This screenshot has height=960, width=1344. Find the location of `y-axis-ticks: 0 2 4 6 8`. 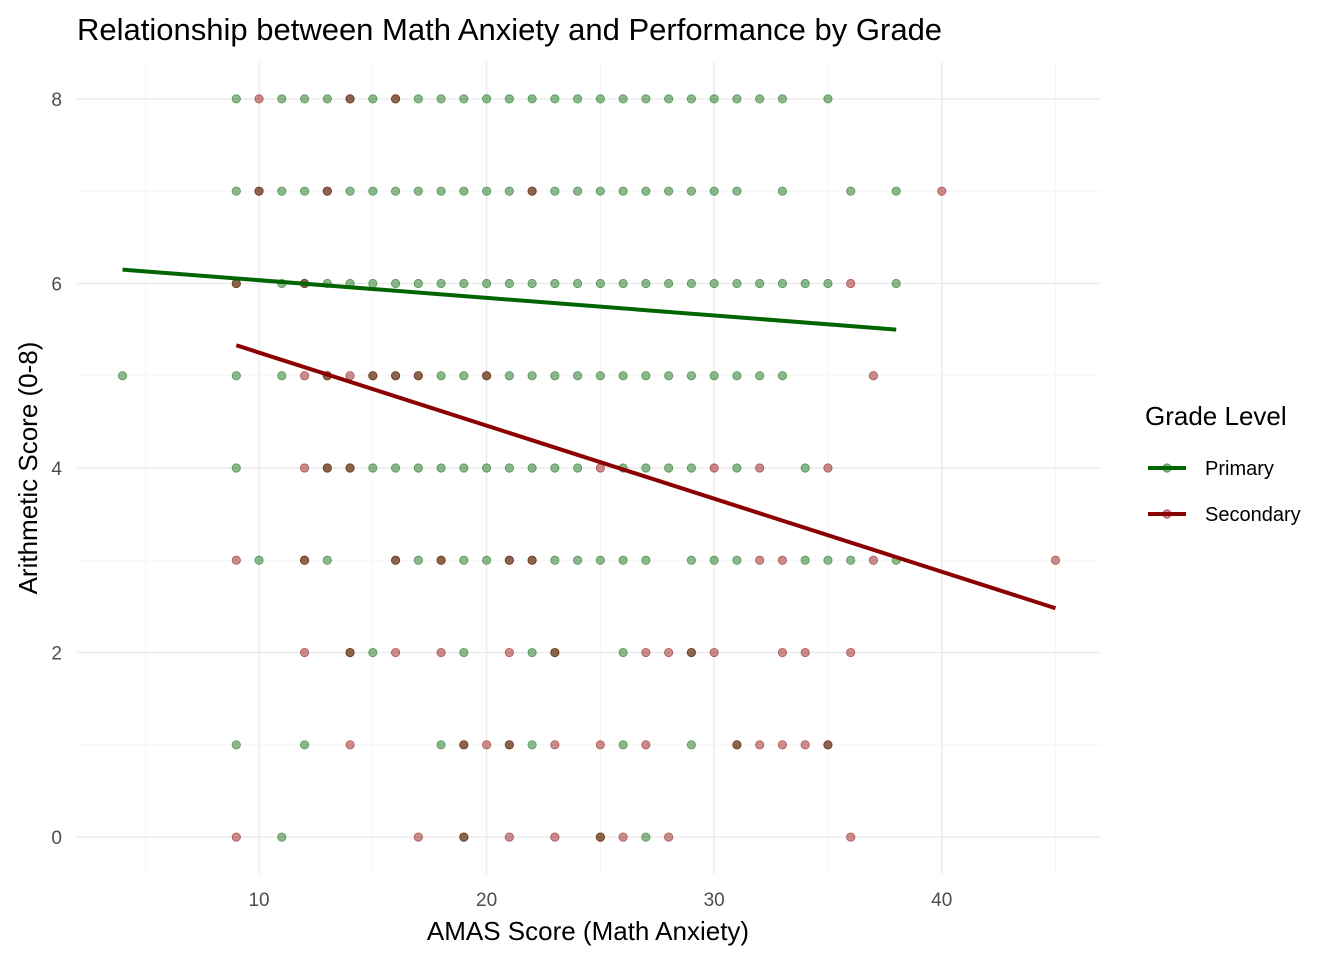

y-axis-ticks: 0 2 4 6 8 is located at coordinates (56, 469).